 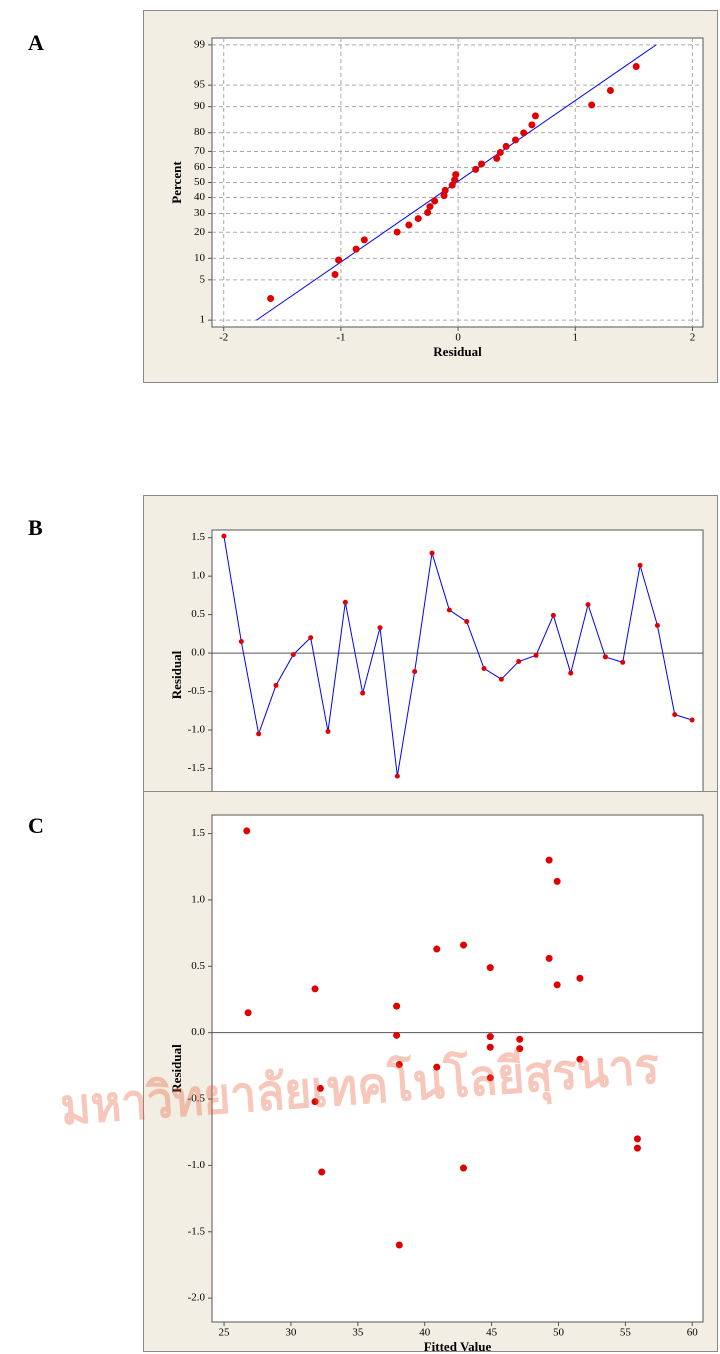 What do you see at coordinates (559, 1333) in the screenshot?
I see `x-tick-label: 50` at bounding box center [559, 1333].